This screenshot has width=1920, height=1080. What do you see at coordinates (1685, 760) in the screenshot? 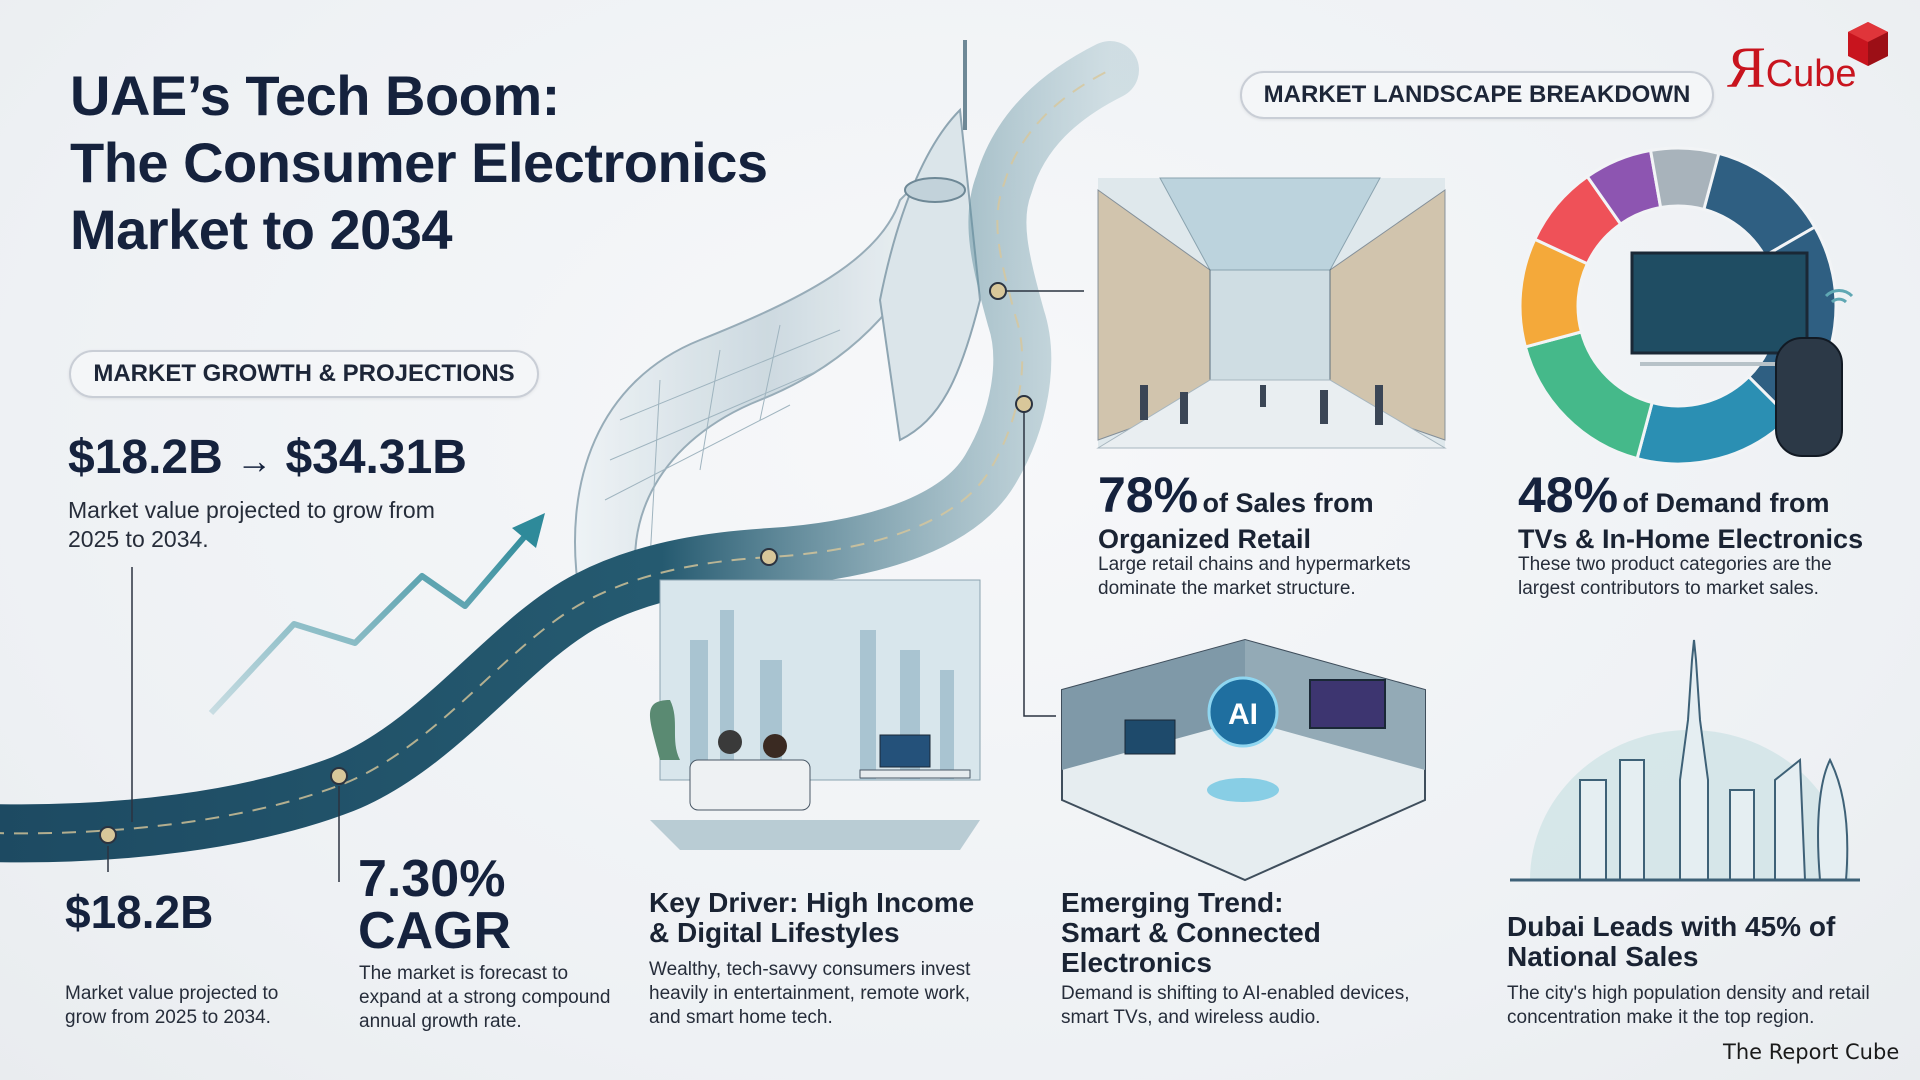
I see `dubai-skyline-illustration` at bounding box center [1685, 760].